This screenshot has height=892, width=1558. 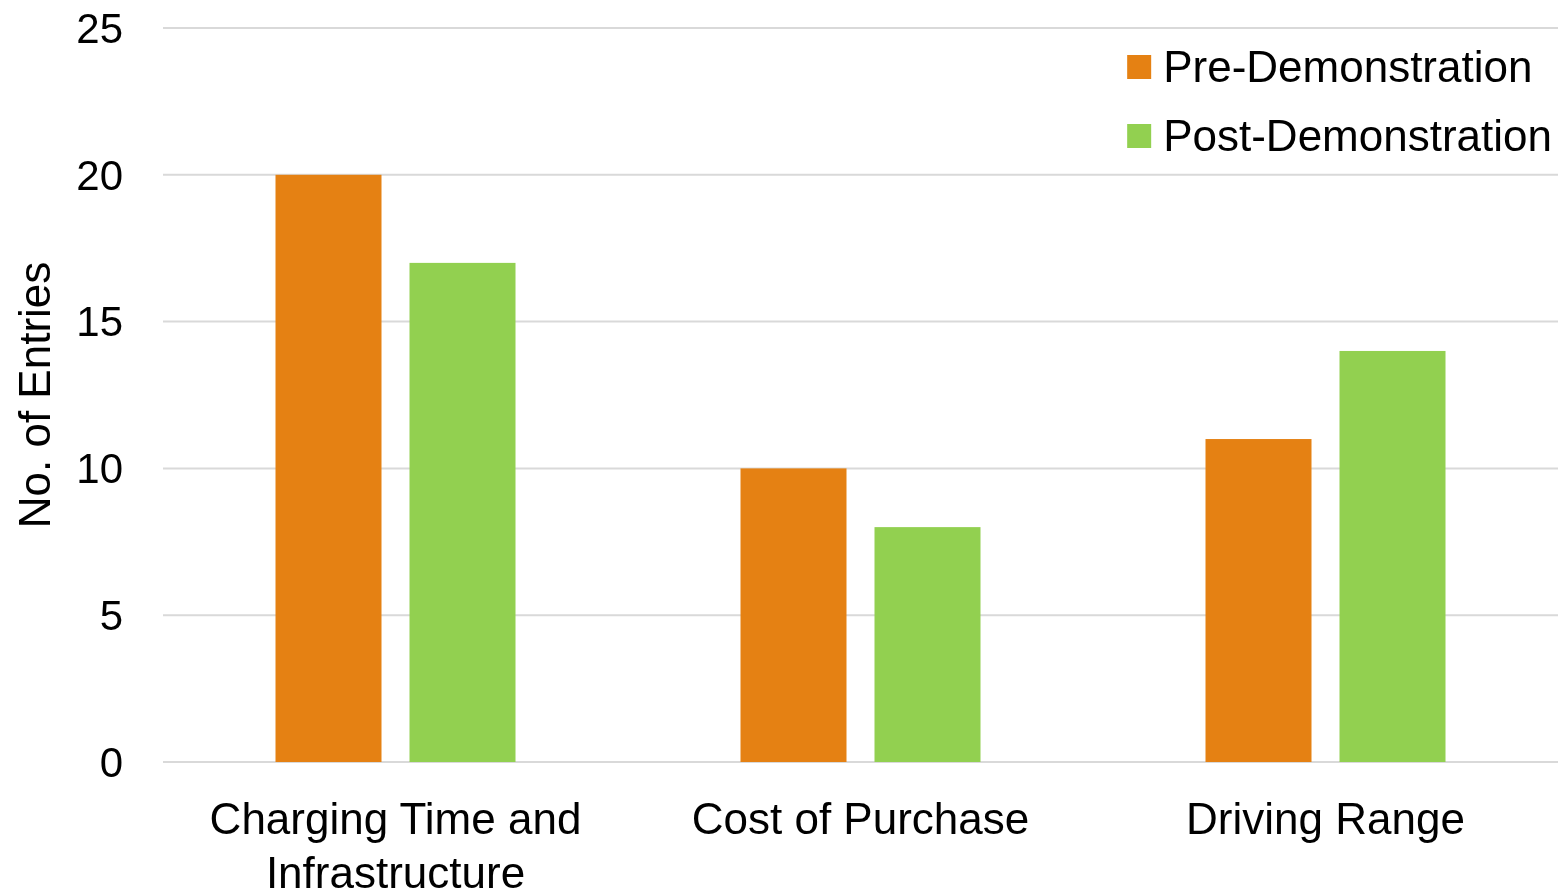 What do you see at coordinates (34, 395) in the screenshot?
I see `y-axis-title: No. of Entries` at bounding box center [34, 395].